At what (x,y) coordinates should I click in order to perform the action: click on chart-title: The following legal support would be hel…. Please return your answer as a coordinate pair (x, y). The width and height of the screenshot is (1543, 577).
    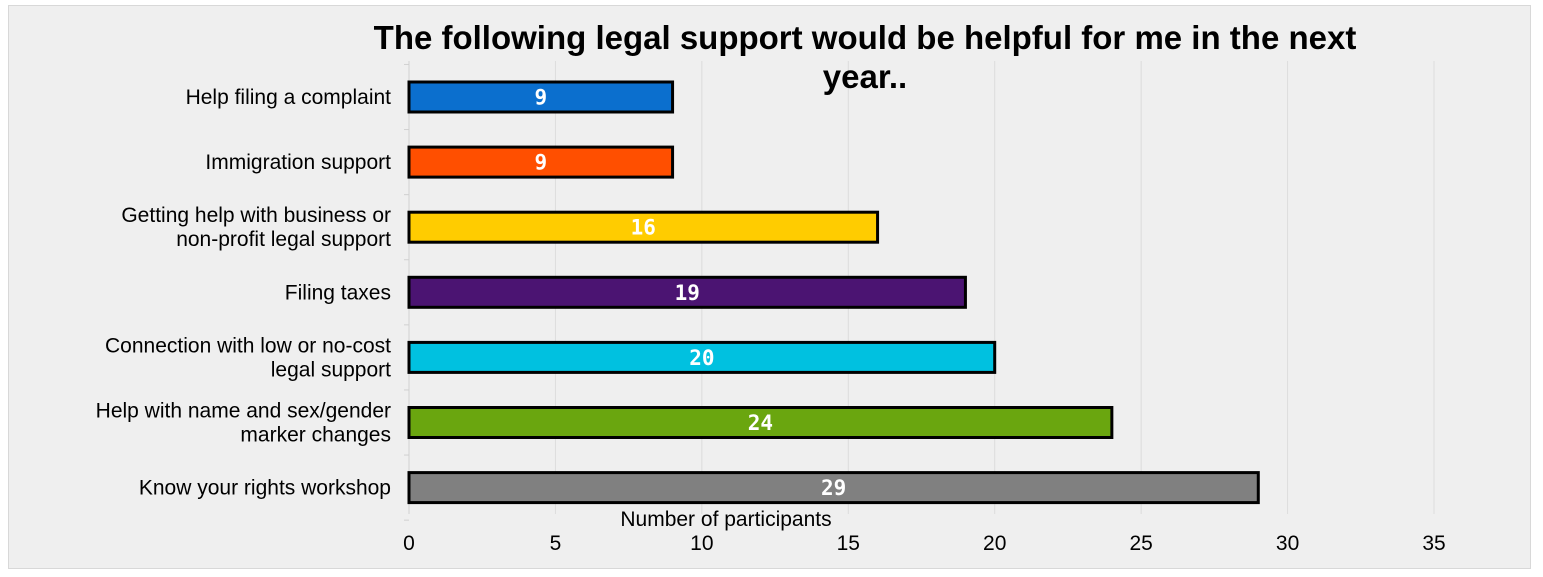
    Looking at the image, I should click on (865, 37).